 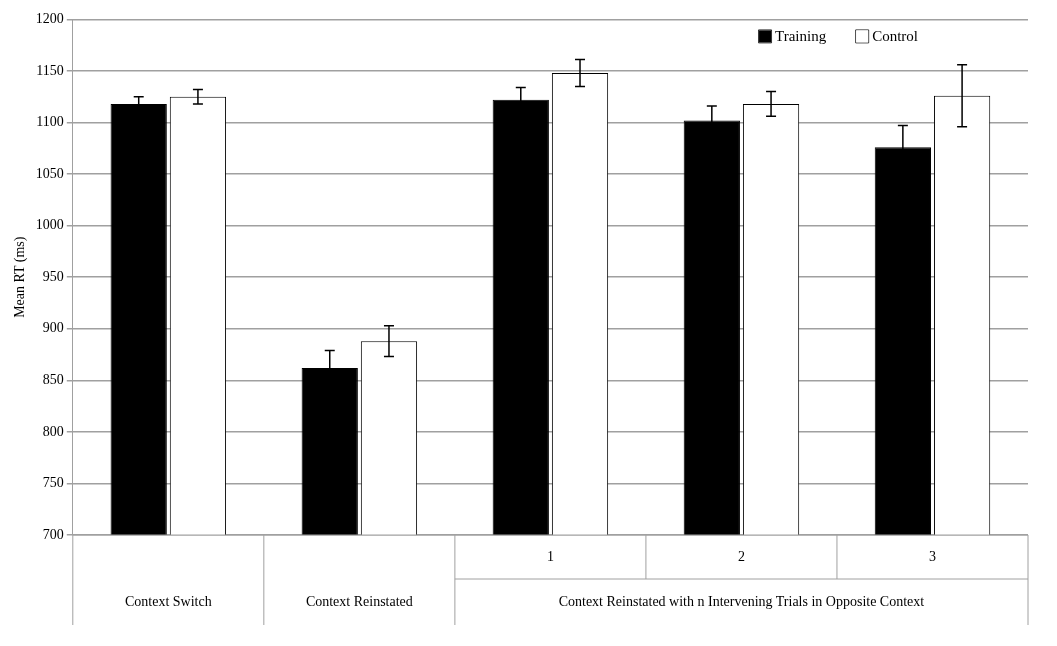 I want to click on y-tick-label: 1100, so click(x=50, y=122).